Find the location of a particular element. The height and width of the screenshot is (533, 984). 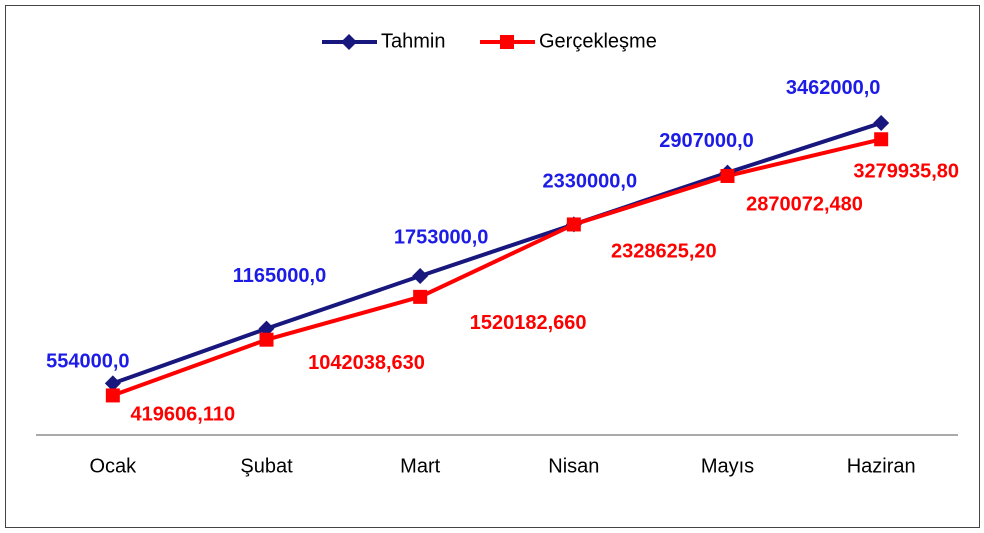

data-label: 1753000,0 is located at coordinates (441, 237).